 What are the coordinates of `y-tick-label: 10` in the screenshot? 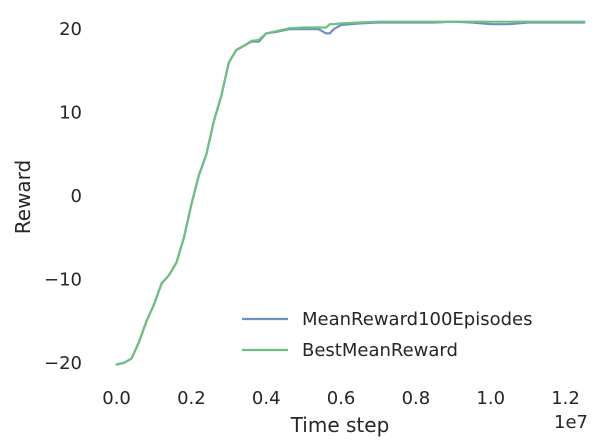 It's located at (70, 113).